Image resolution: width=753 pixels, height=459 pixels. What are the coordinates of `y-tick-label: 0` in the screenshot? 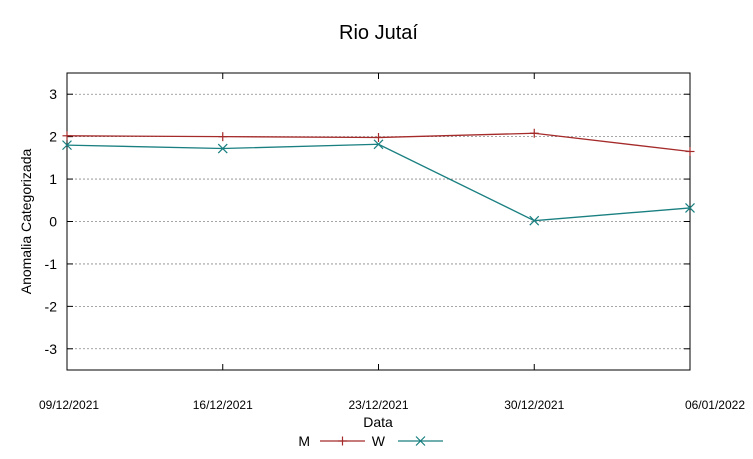 It's located at (53, 222).